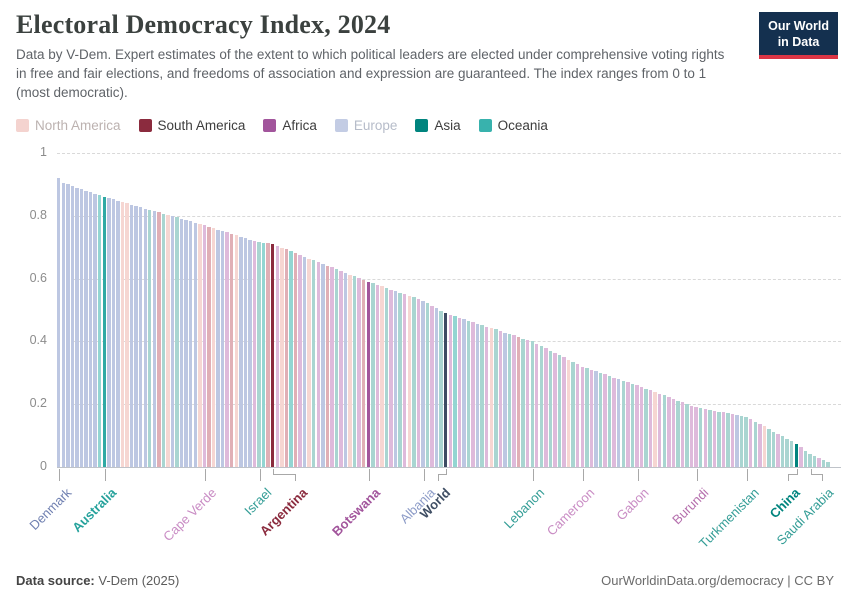 The width and height of the screenshot is (850, 600). I want to click on x-label-denmark: Denmark, so click(49, 509).